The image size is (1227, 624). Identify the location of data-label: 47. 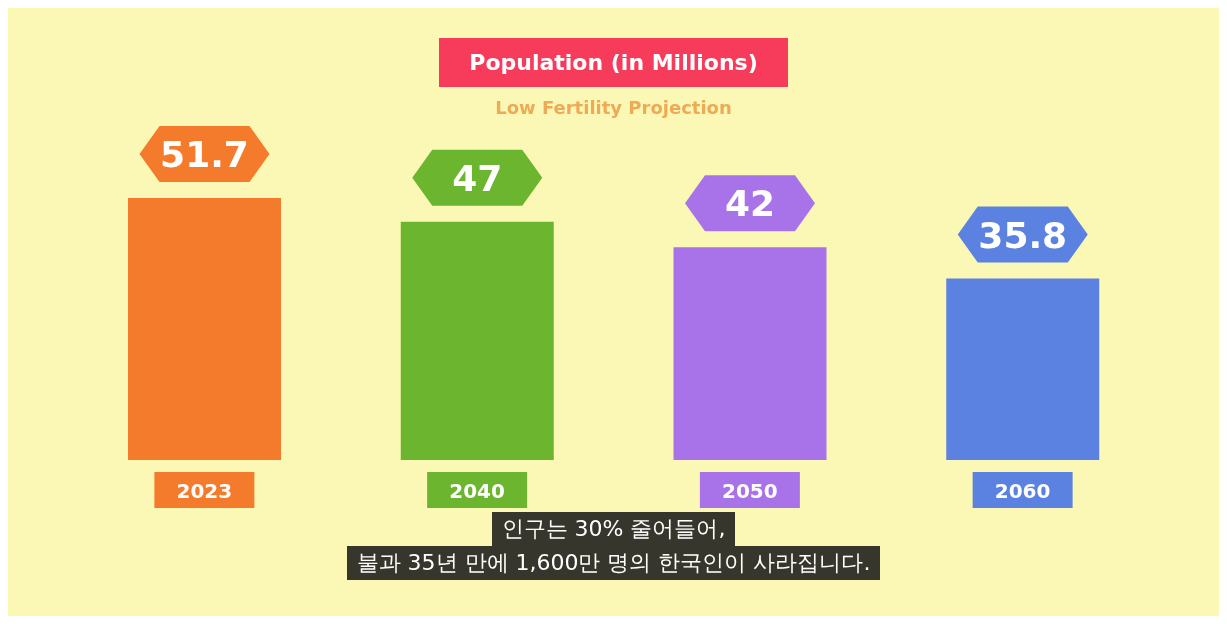
(477, 178).